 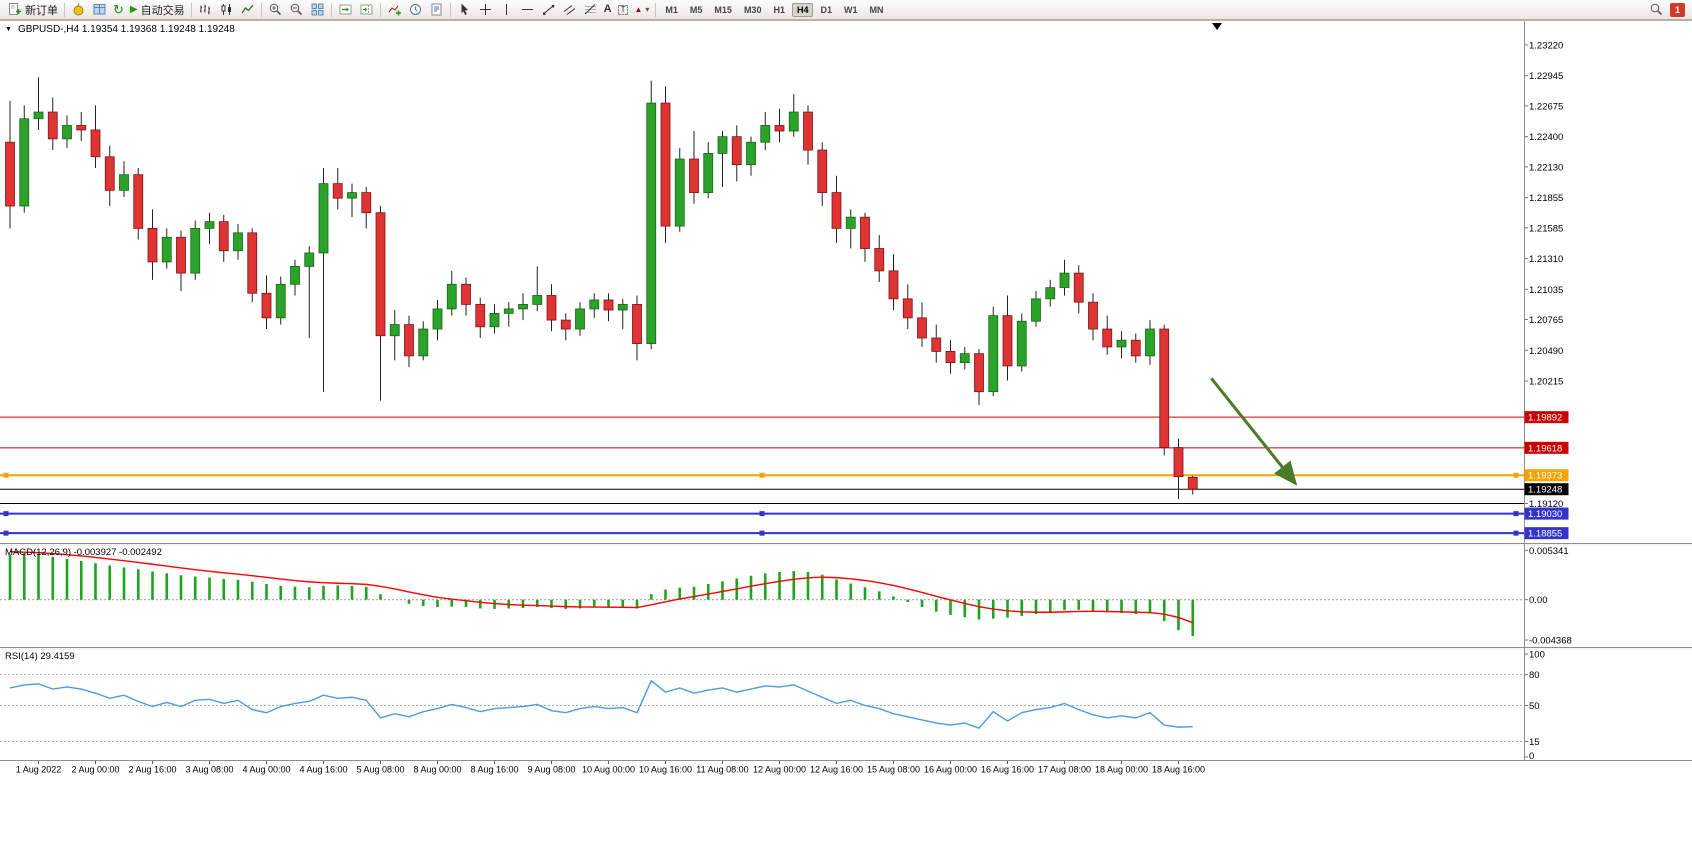 I want to click on timeframe-button-mn: MN, so click(x=876, y=9).